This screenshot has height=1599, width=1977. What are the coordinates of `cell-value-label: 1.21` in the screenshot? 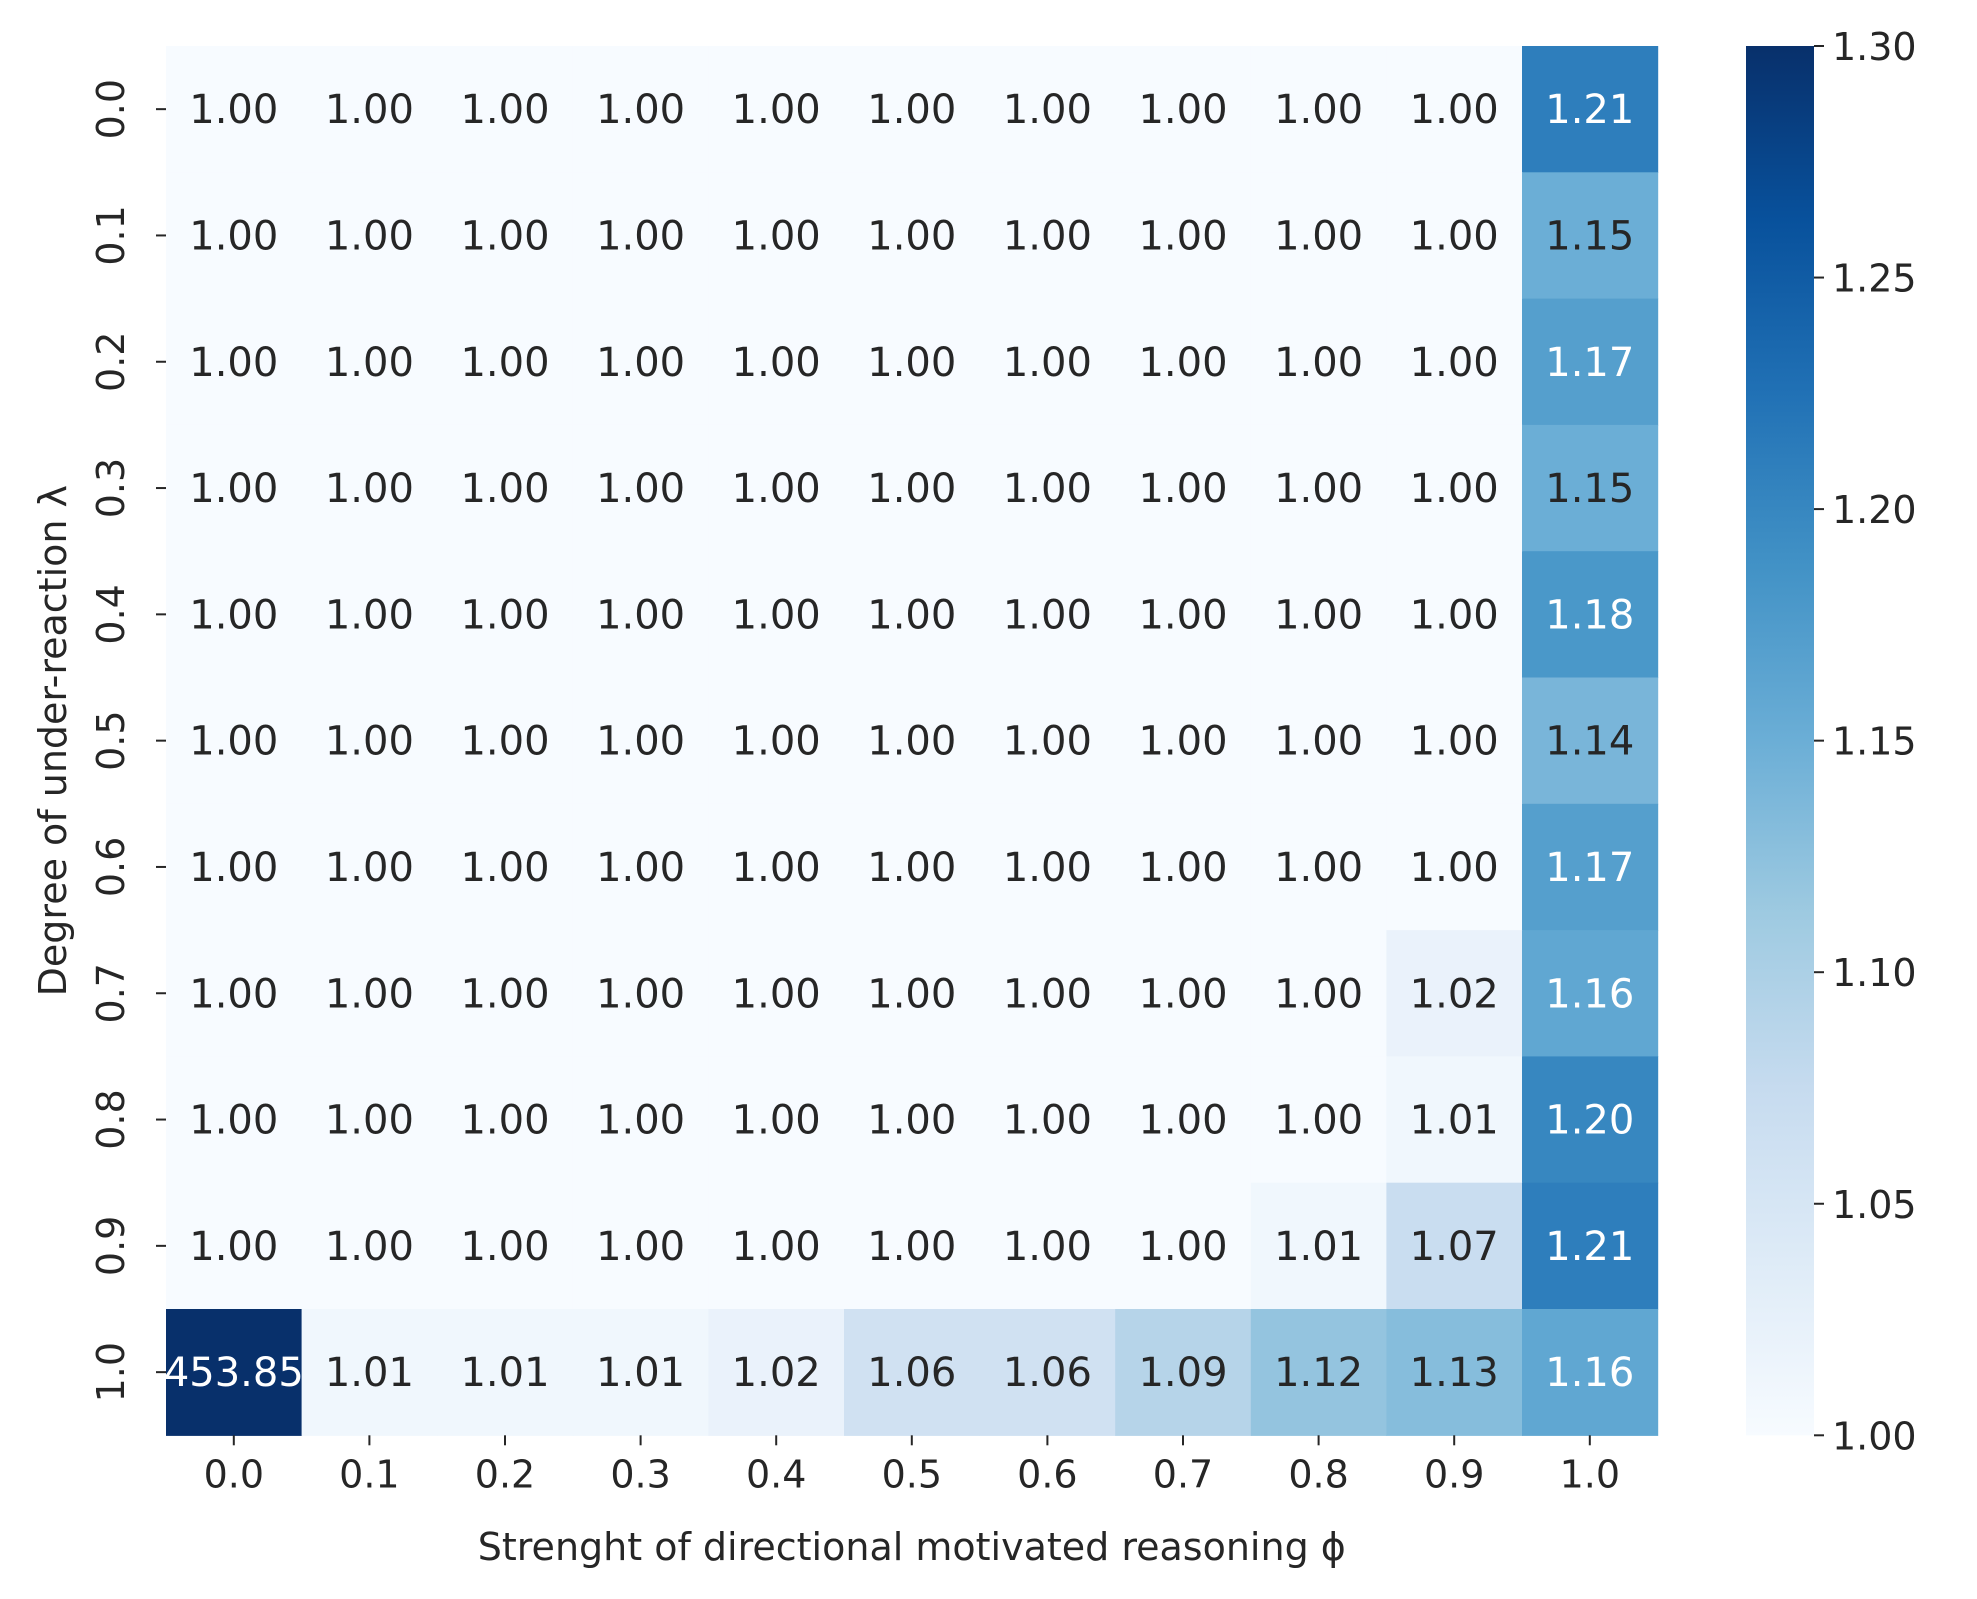 It's located at (1589, 110).